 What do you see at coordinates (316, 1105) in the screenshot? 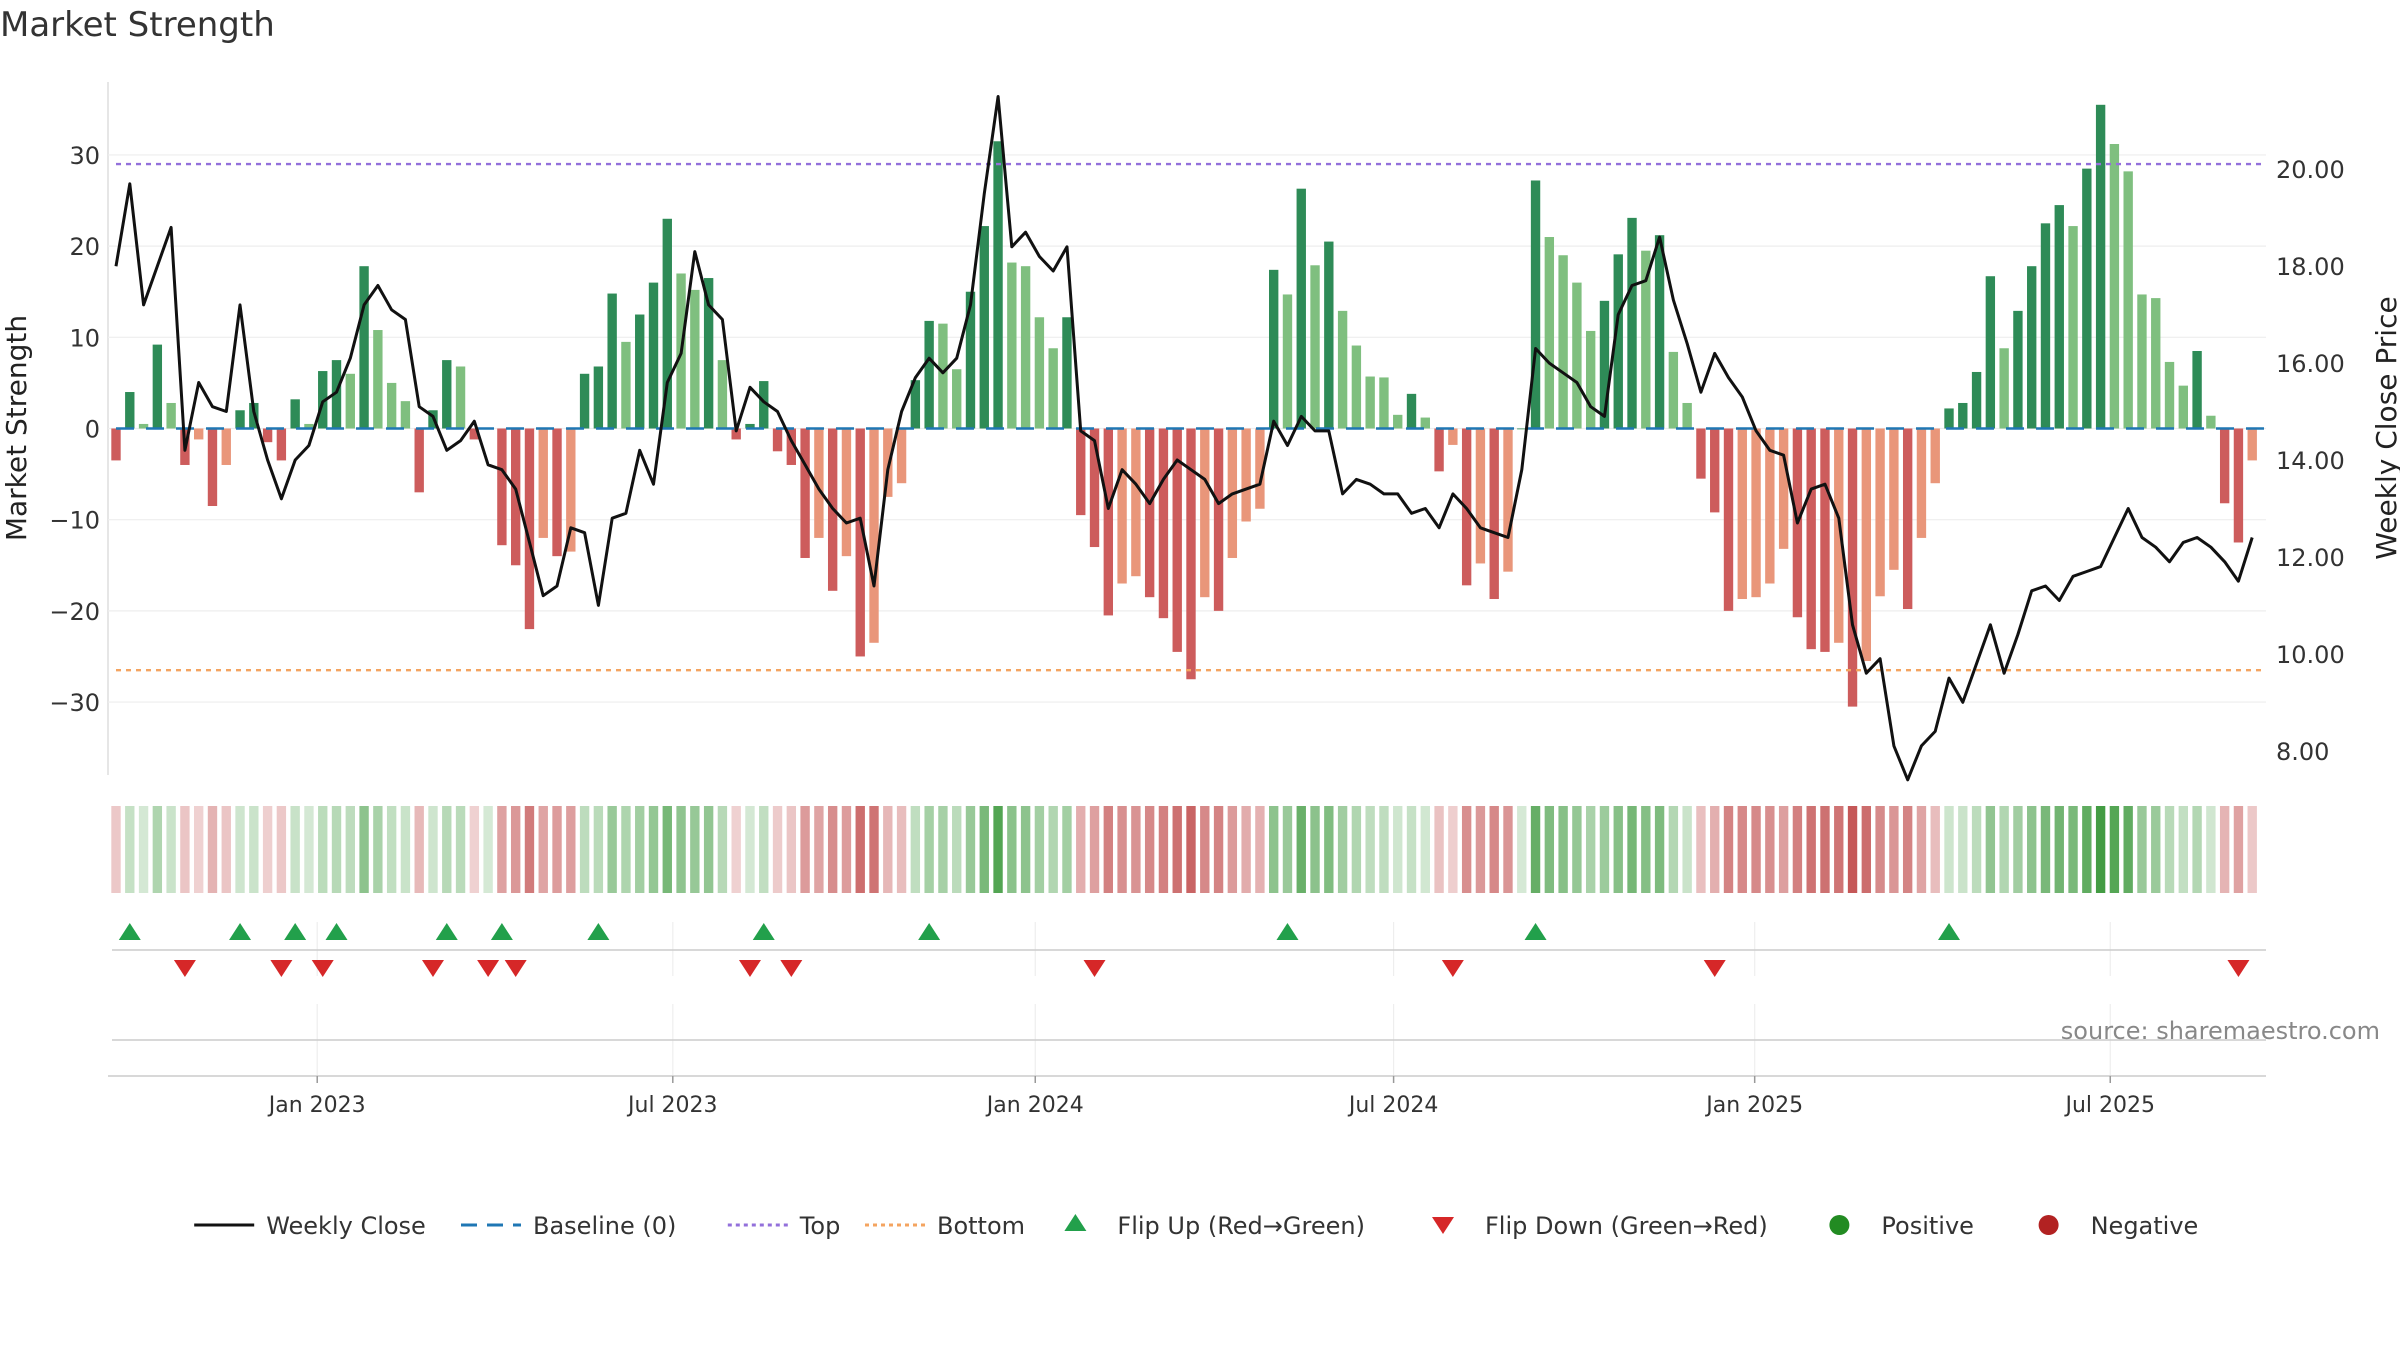
I see `x-tick-label: Jan 2023` at bounding box center [316, 1105].